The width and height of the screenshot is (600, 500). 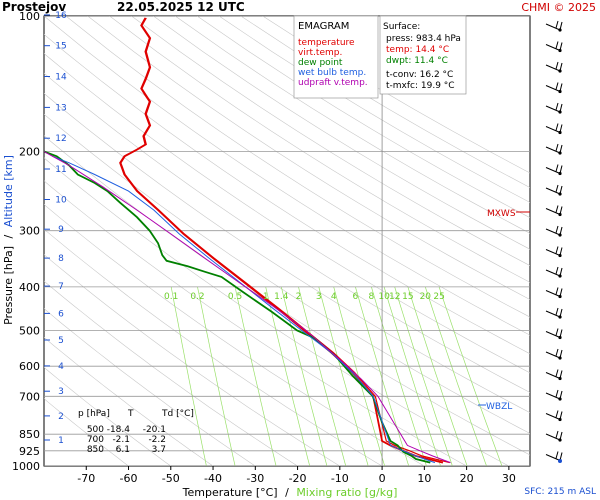 What do you see at coordinates (121, 440) in the screenshot?
I see `table-cell: -2.1` at bounding box center [121, 440].